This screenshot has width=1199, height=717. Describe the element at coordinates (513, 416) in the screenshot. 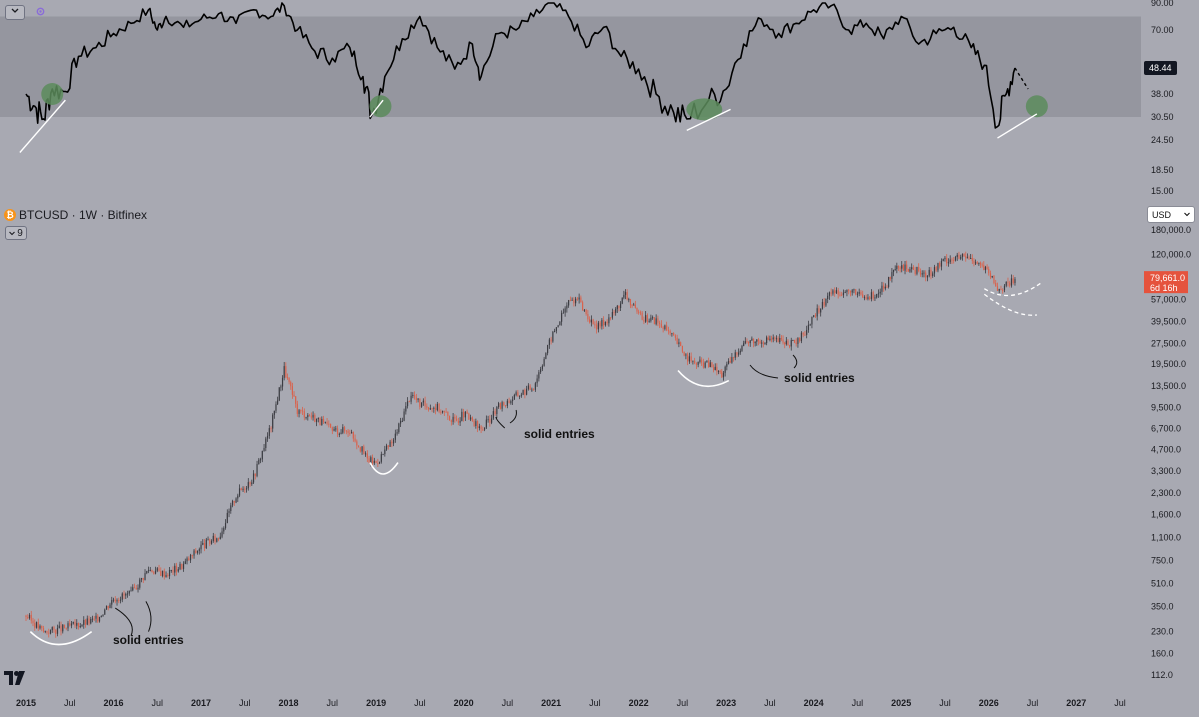

I see `annotation-arrow` at that location.